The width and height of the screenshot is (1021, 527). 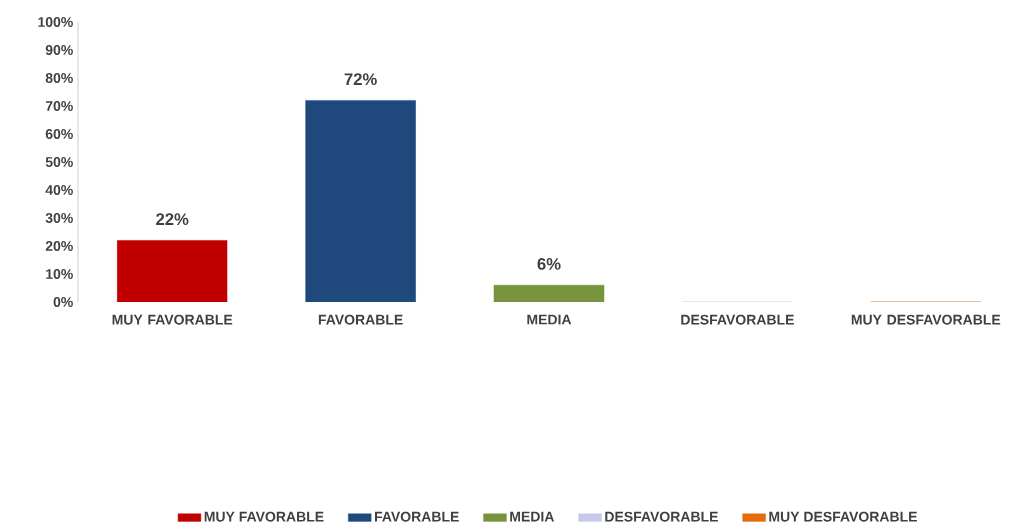 What do you see at coordinates (172, 319) in the screenshot?
I see `x-tick-label: MUY FAVORABLE` at bounding box center [172, 319].